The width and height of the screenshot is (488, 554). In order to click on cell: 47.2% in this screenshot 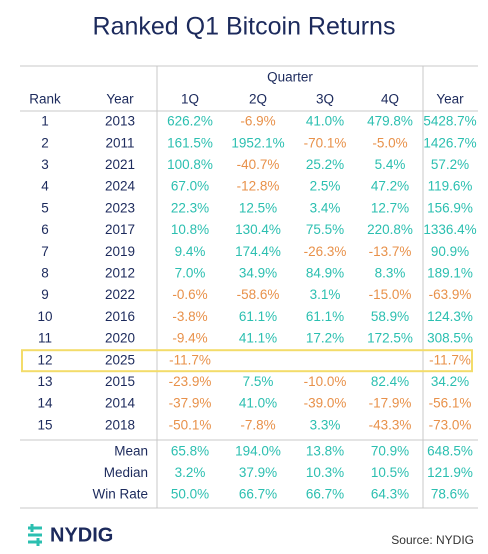, I will do `click(390, 186)`.